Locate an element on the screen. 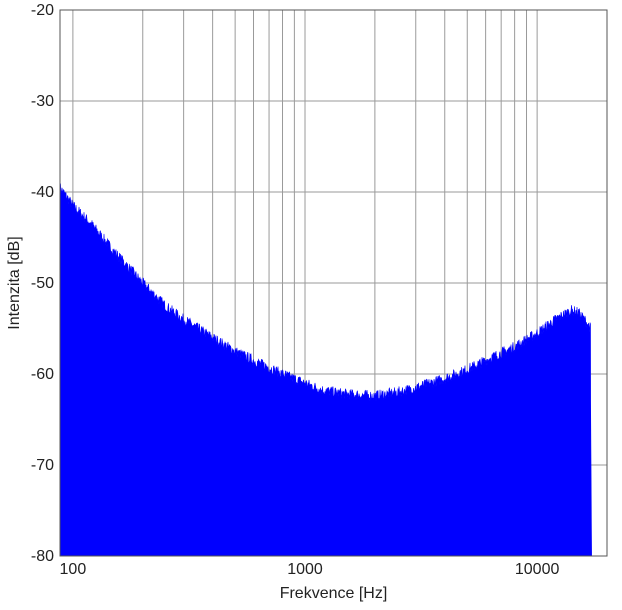  x-axis-title: Frekvence [Hz] is located at coordinates (334, 593).